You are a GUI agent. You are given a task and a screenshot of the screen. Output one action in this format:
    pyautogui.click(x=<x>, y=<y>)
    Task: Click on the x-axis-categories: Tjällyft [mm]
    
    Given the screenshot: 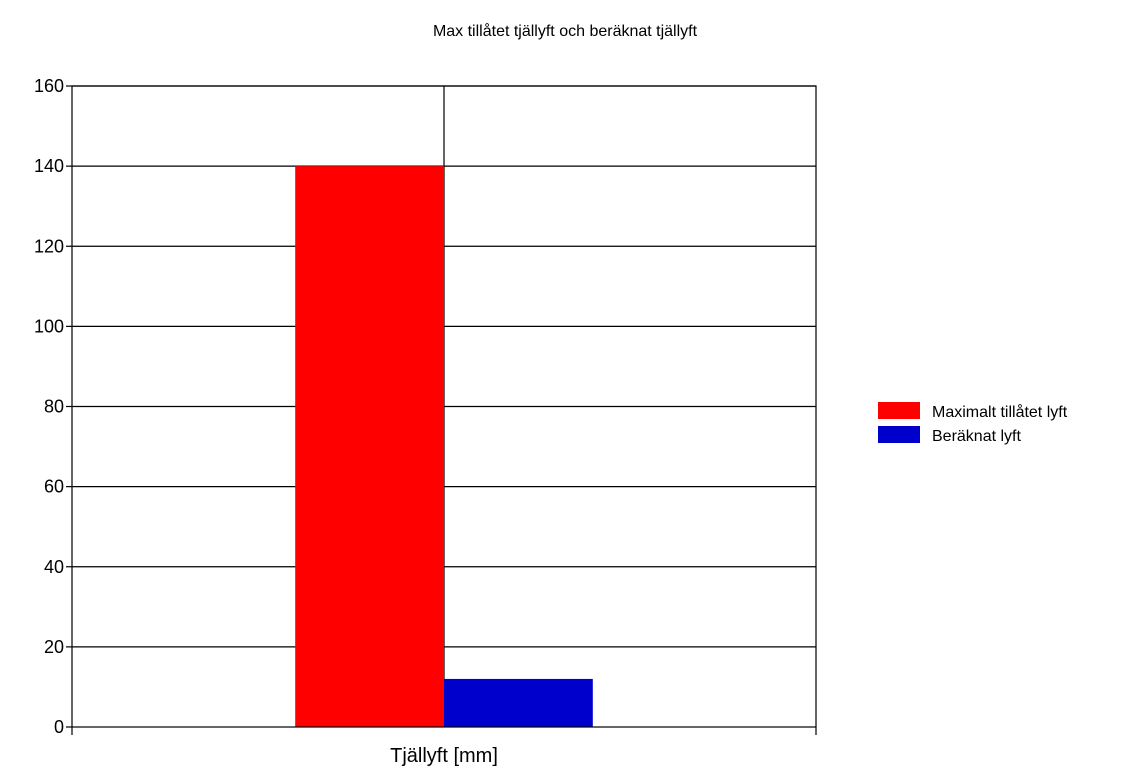 What is the action you would take?
    pyautogui.click(x=444, y=756)
    